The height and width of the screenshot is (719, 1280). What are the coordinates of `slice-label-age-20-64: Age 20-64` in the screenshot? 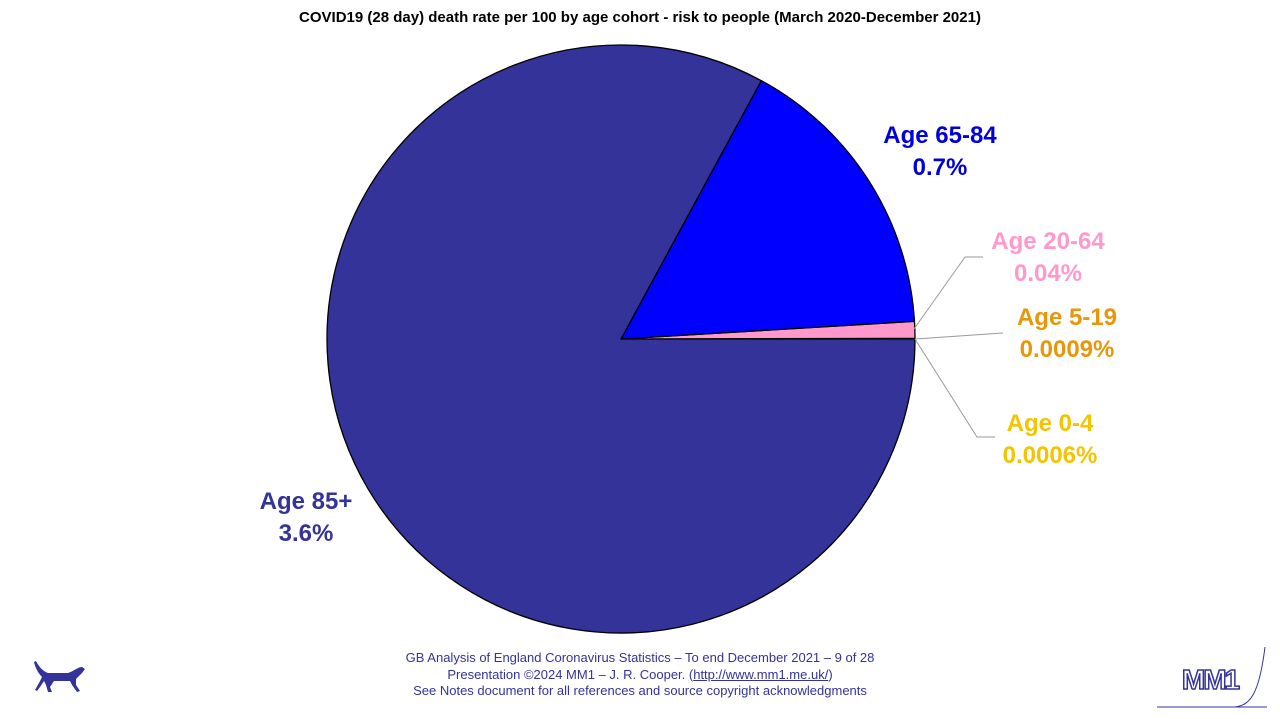 It's located at (1048, 241).